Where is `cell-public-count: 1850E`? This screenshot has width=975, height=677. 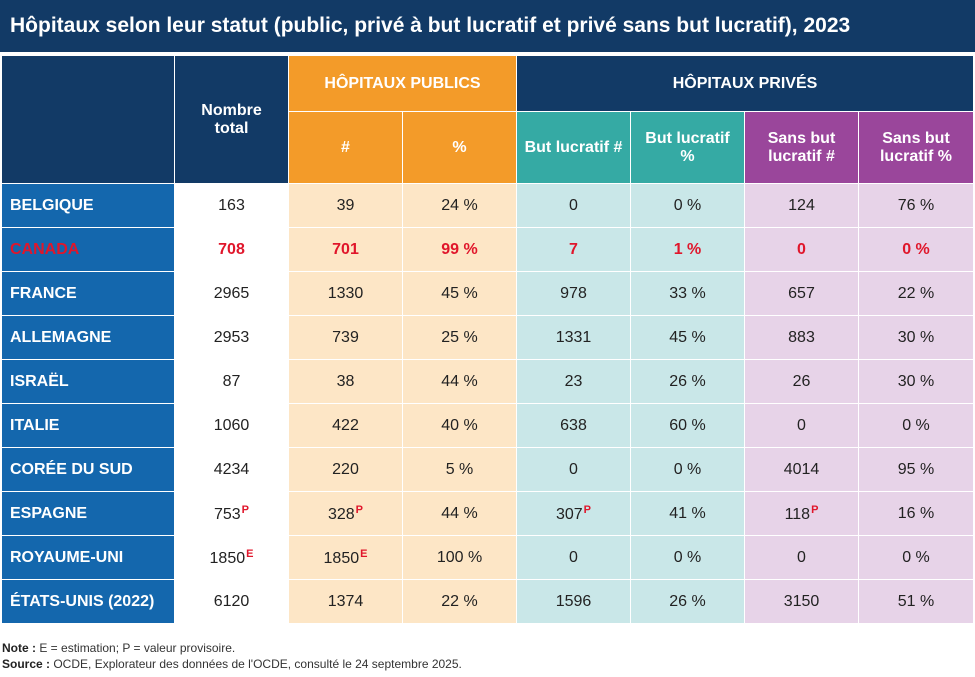
cell-public-count: 1850E is located at coordinates (345, 557).